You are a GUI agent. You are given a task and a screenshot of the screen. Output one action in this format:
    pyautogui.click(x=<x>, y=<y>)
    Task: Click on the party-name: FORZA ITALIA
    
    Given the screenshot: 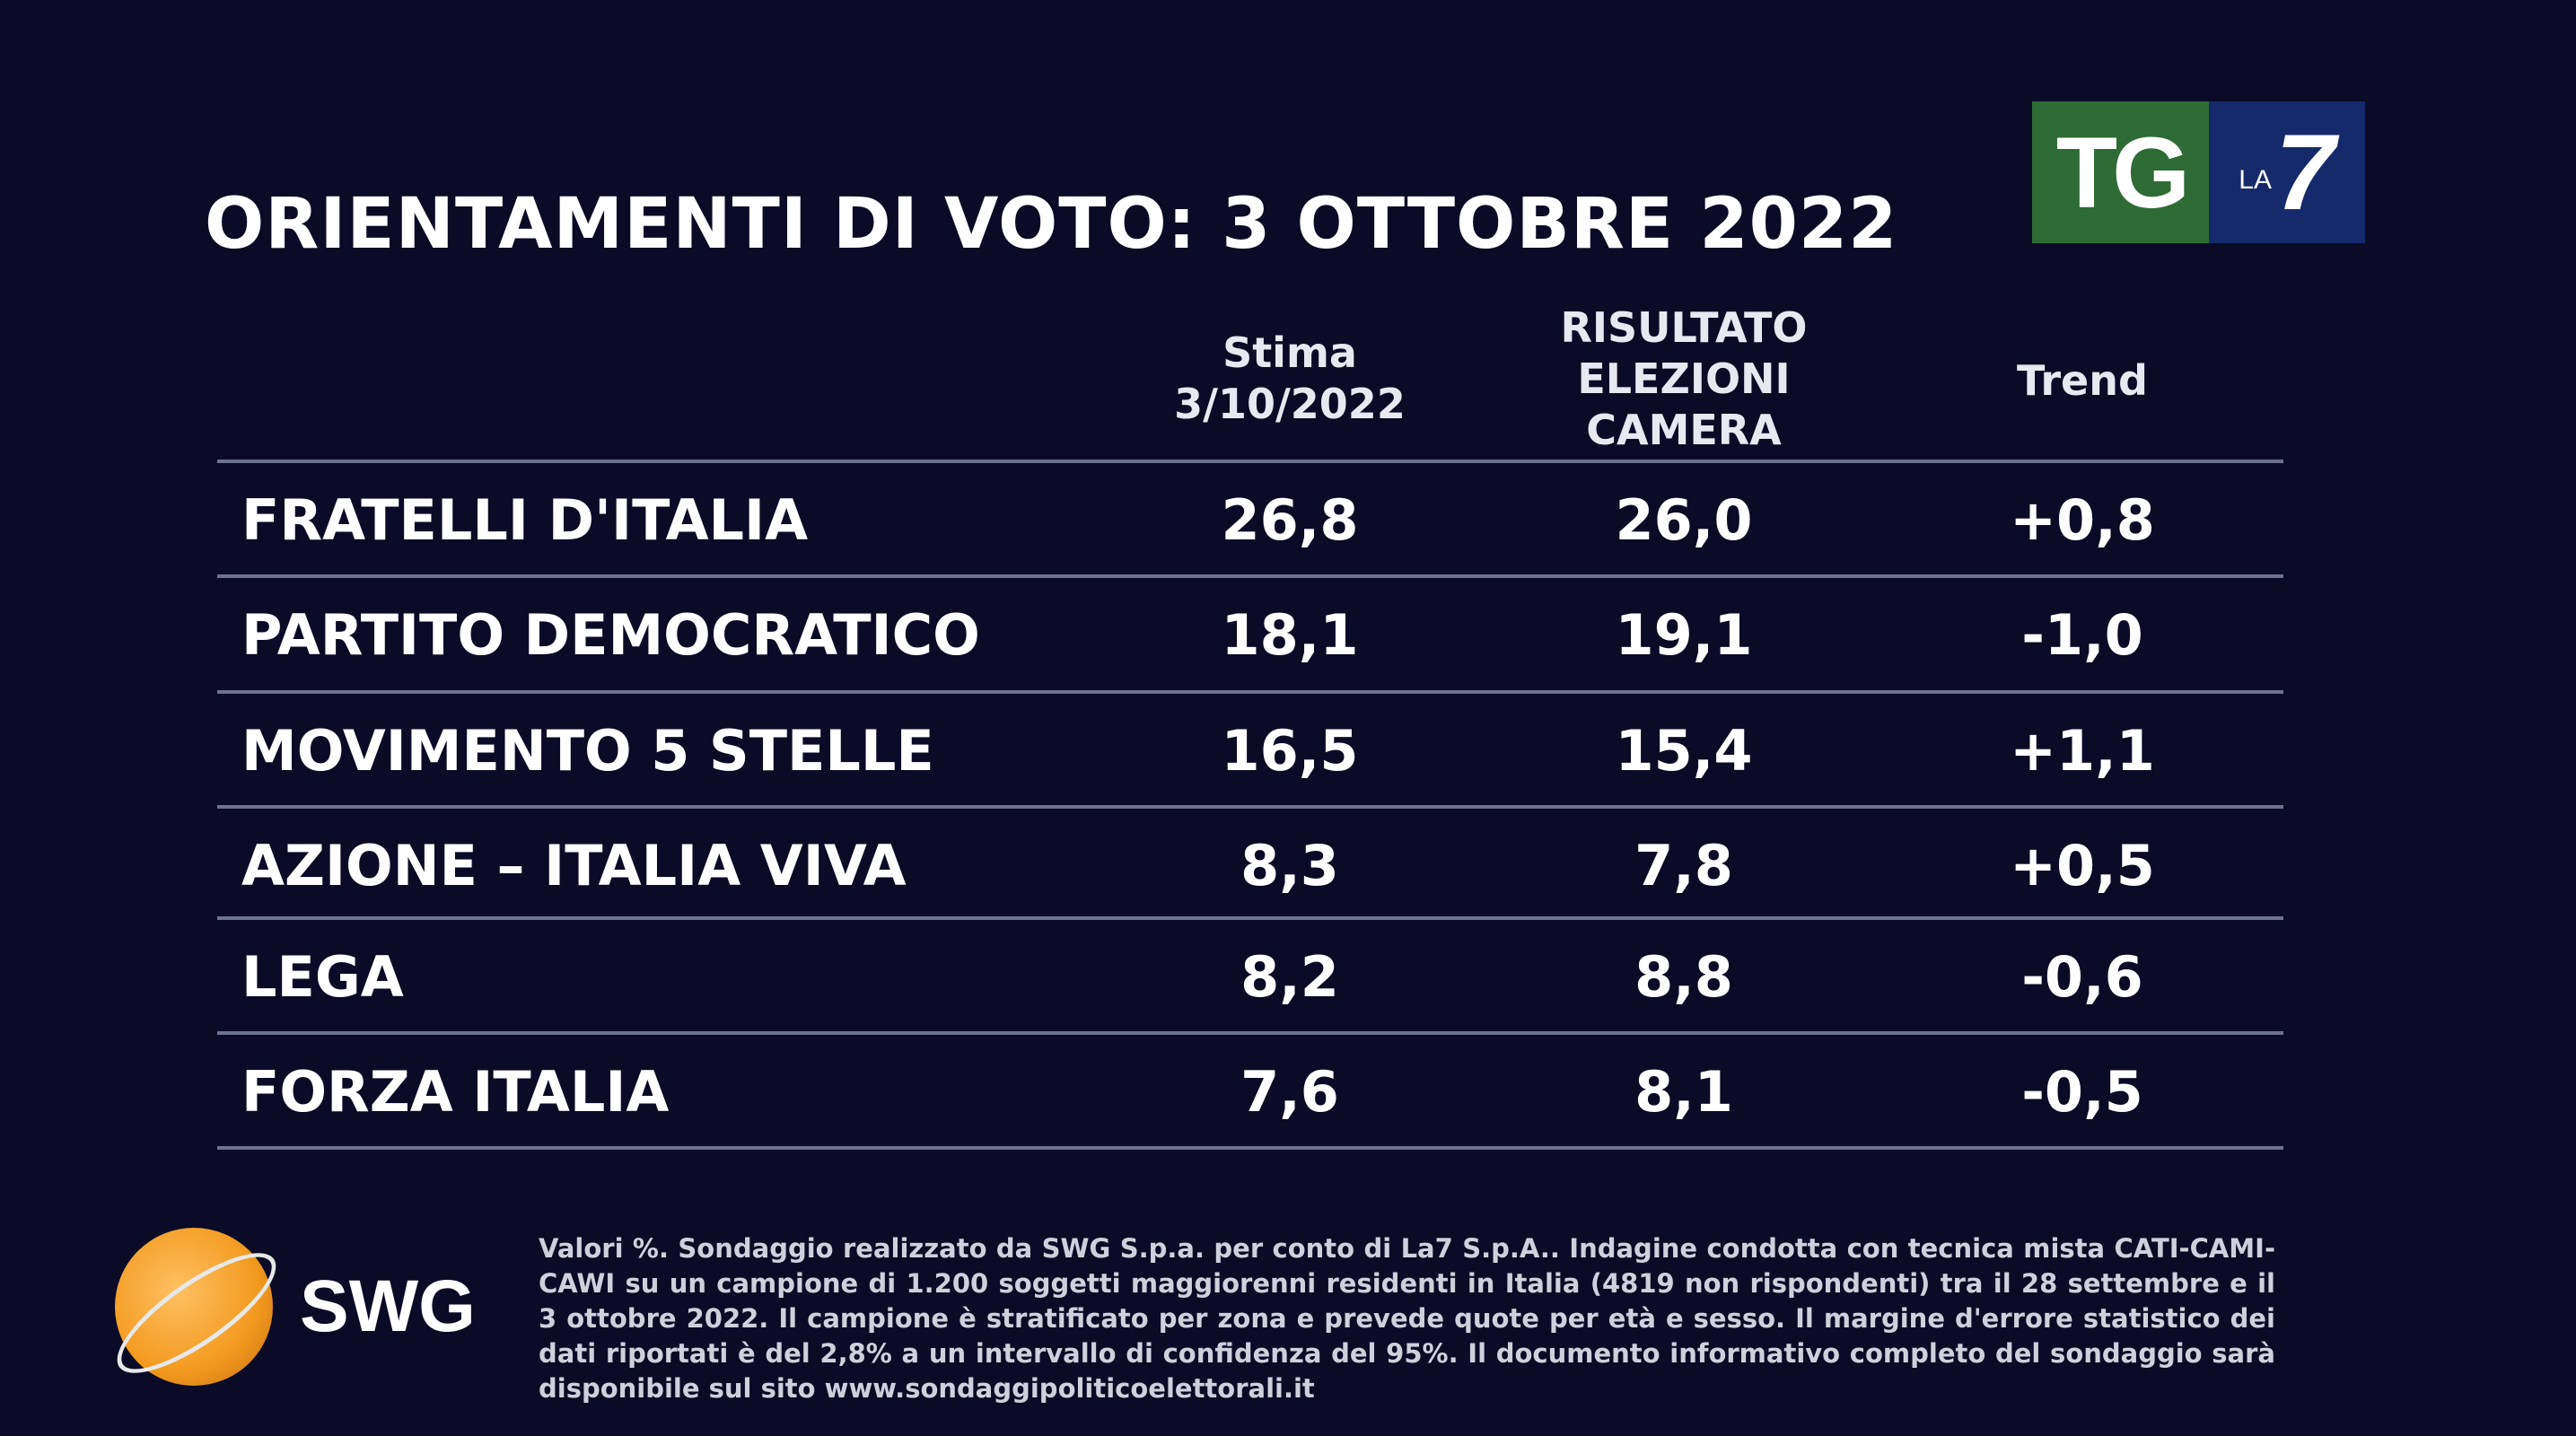 What is the action you would take?
    pyautogui.click(x=455, y=1091)
    